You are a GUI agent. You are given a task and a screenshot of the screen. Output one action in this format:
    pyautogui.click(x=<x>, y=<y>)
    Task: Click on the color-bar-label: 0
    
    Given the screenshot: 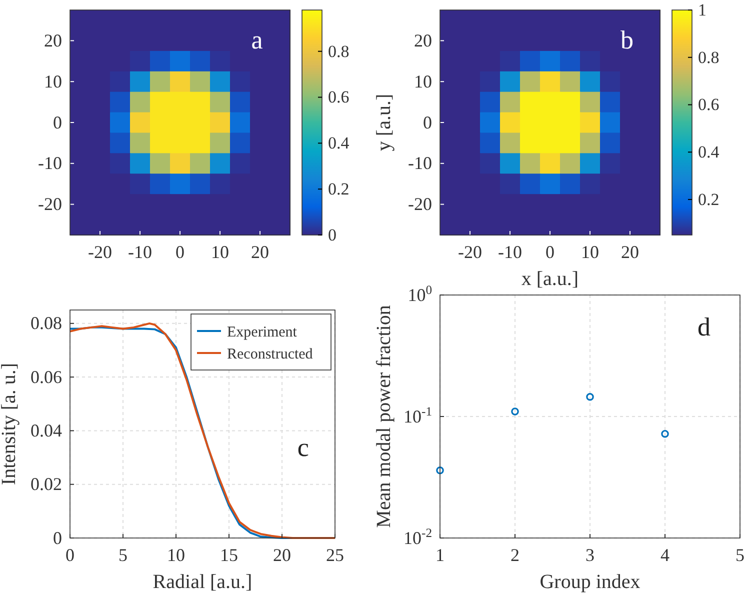 What is the action you would take?
    pyautogui.click(x=332, y=234)
    